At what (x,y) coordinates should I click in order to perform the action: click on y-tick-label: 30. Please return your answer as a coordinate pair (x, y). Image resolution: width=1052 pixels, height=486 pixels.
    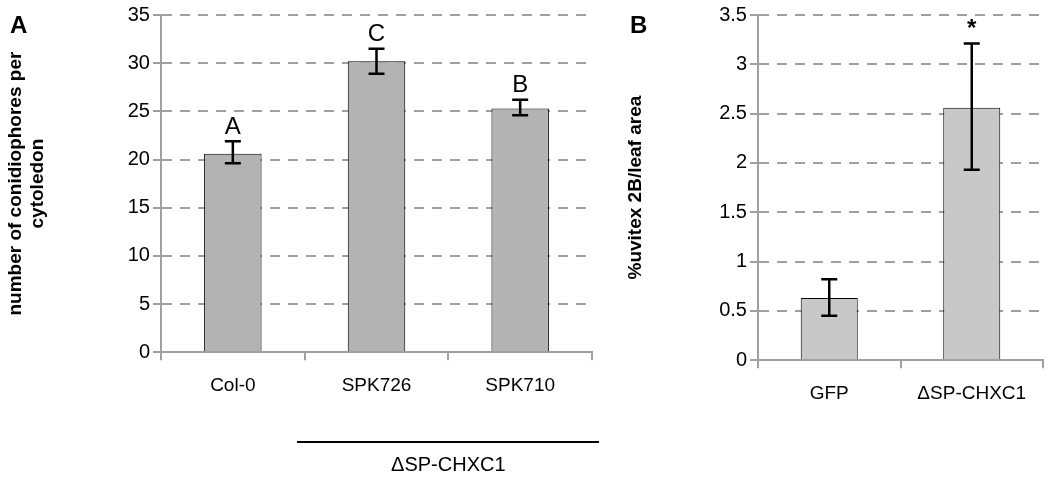
    Looking at the image, I should click on (138, 61).